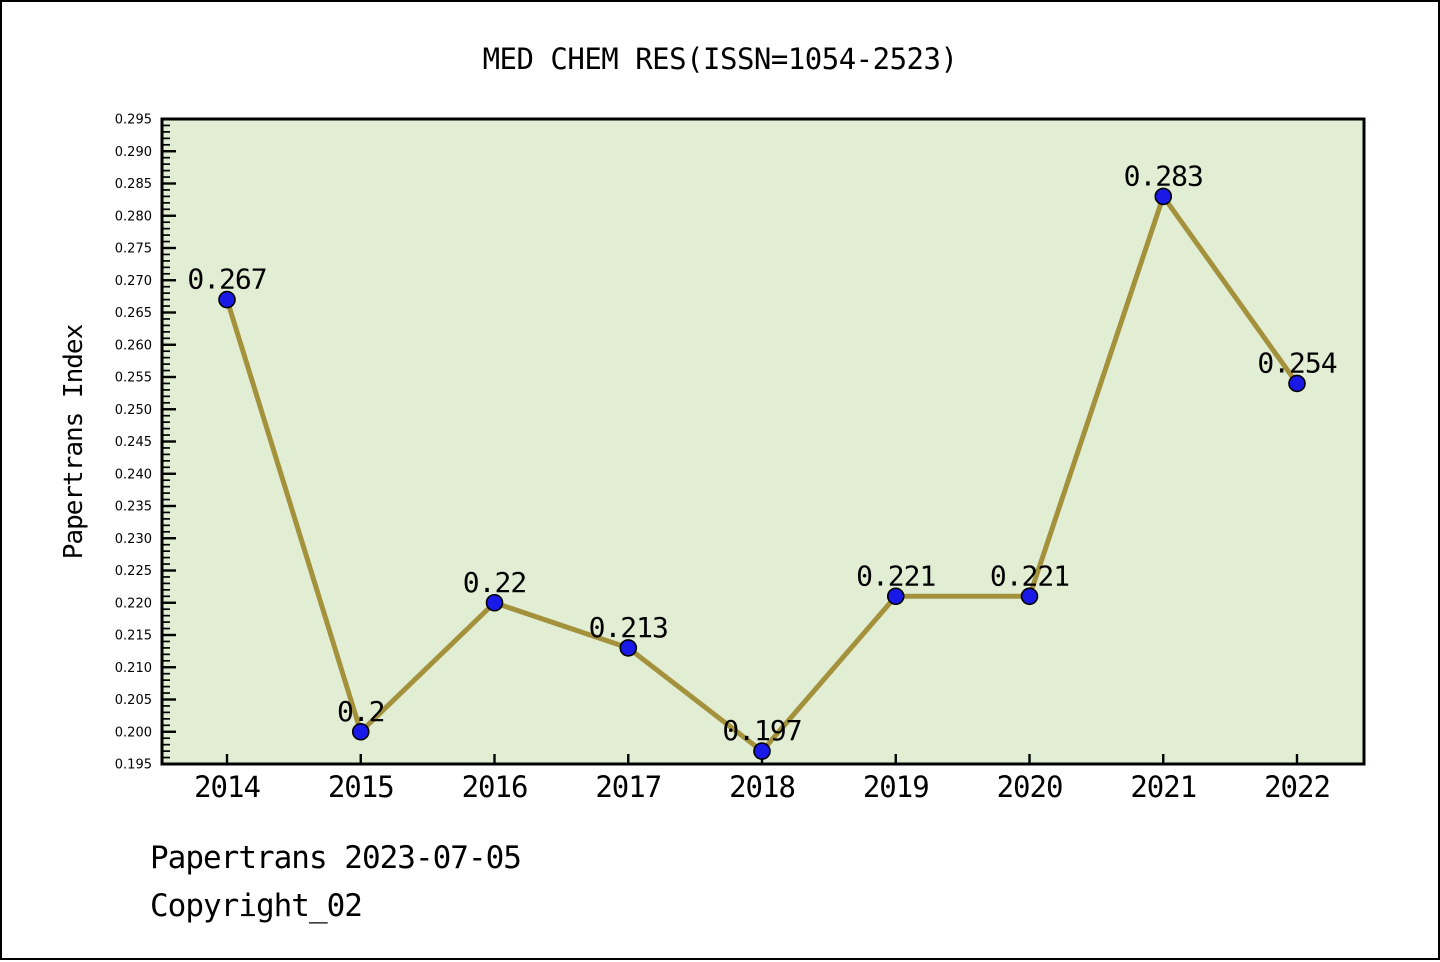 The image size is (1440, 962). I want to click on y-tick-label: 0.210, so click(133, 668).